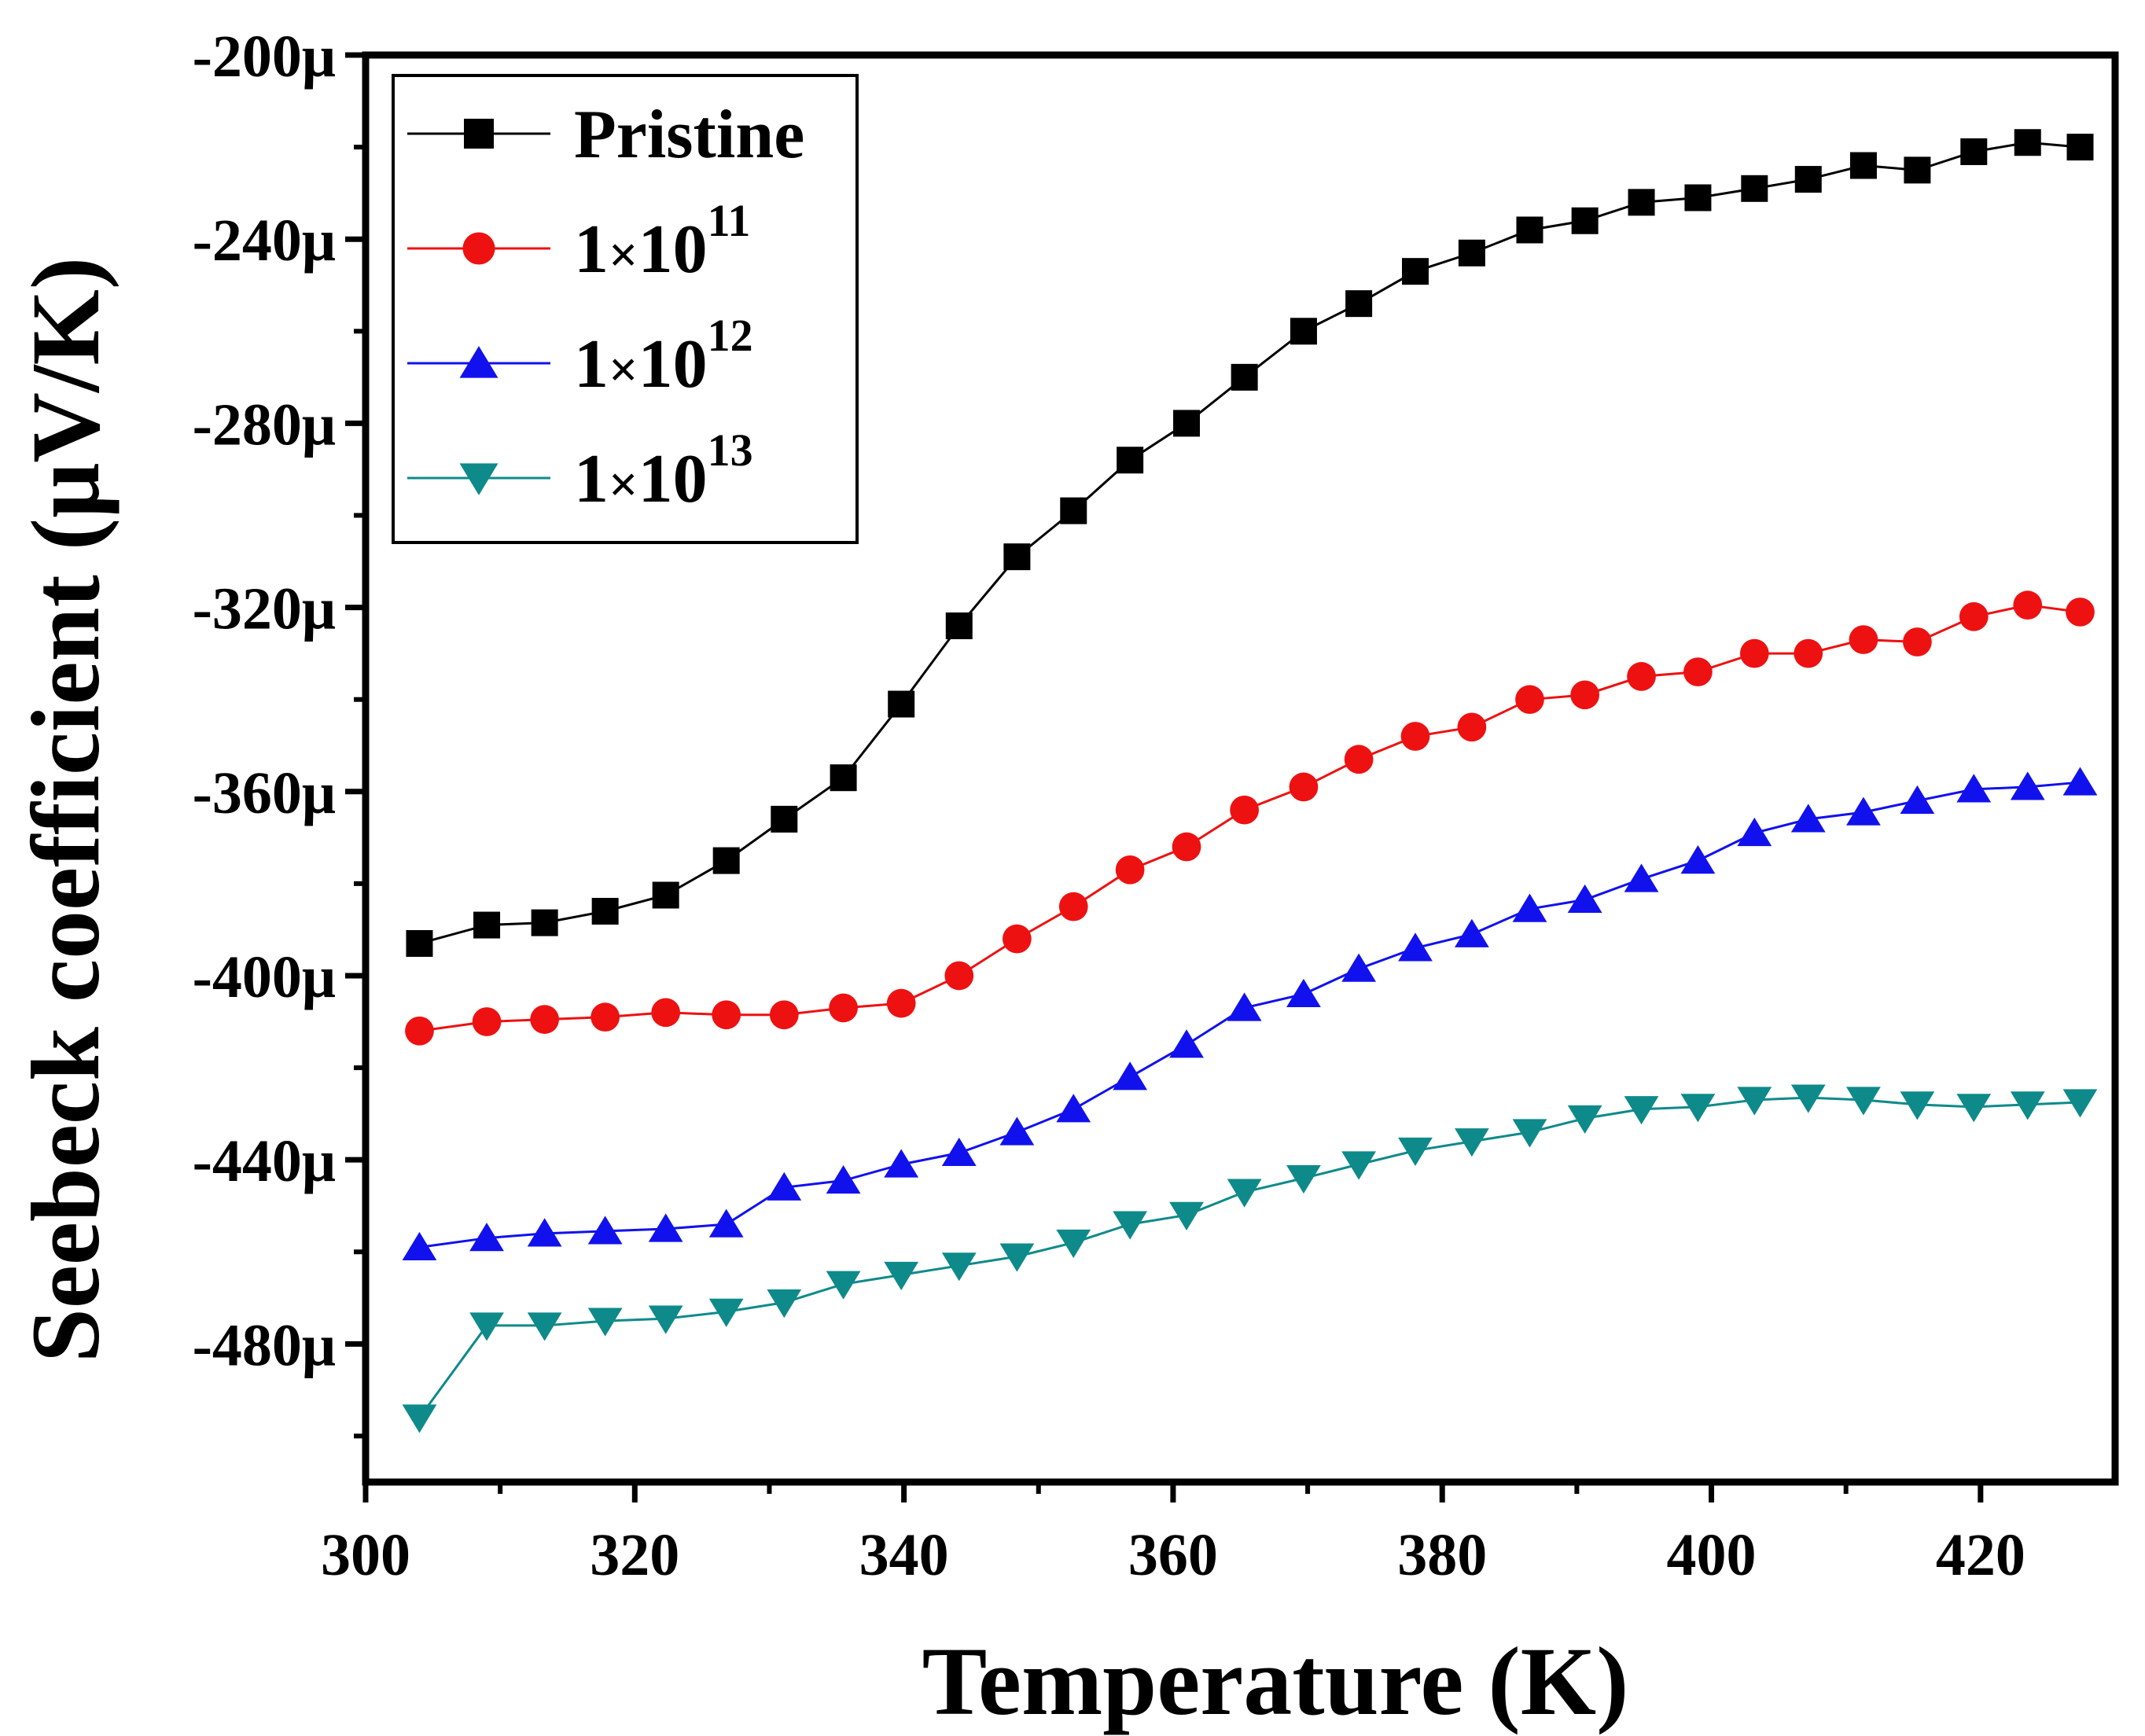 The width and height of the screenshot is (2145, 1736). I want to click on legend-label-times: ×, so click(623, 370).